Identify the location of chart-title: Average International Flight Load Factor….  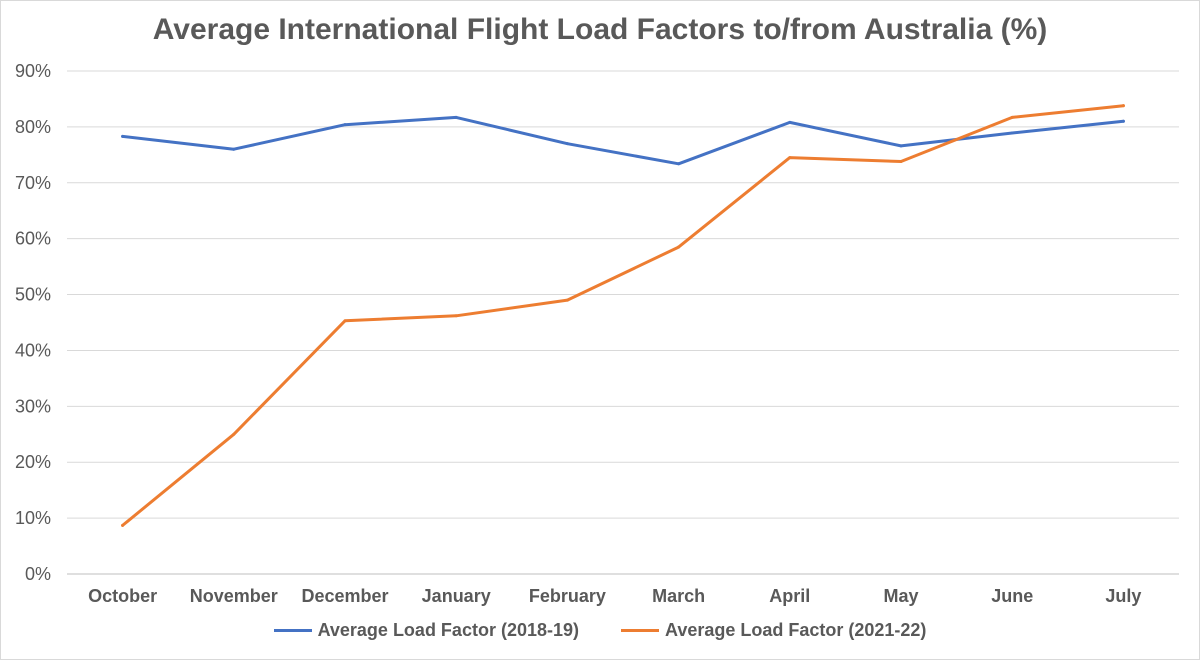
(600, 29).